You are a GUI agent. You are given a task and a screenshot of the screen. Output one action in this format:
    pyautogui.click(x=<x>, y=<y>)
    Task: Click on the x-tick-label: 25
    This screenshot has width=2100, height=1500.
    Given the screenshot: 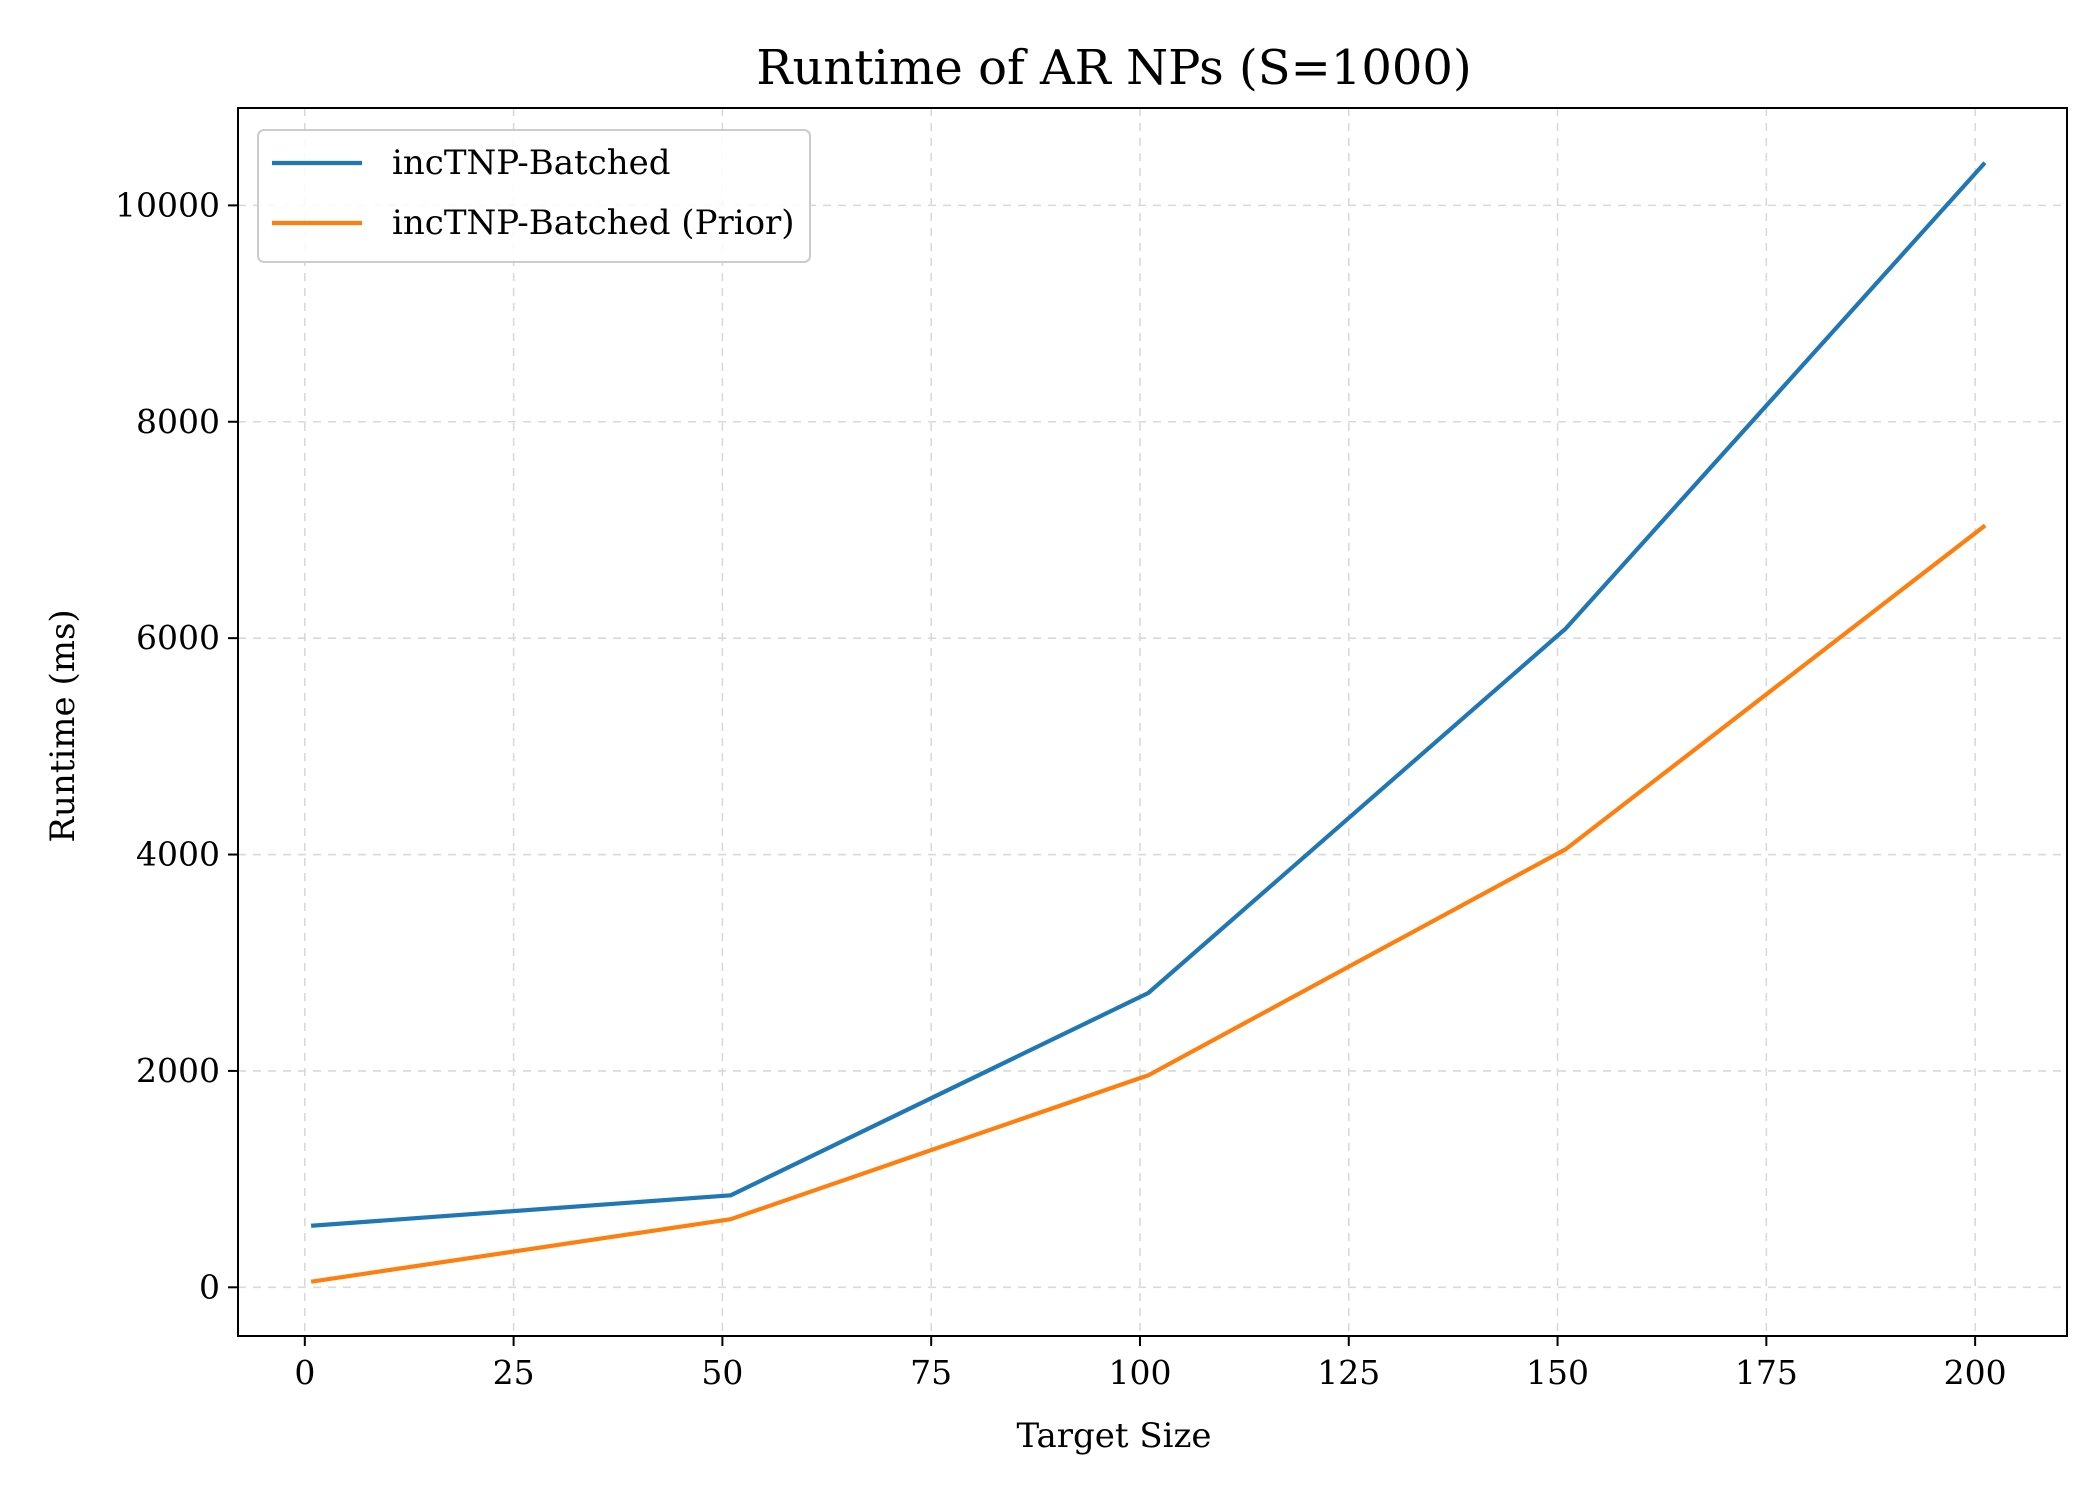 What is the action you would take?
    pyautogui.click(x=514, y=1372)
    